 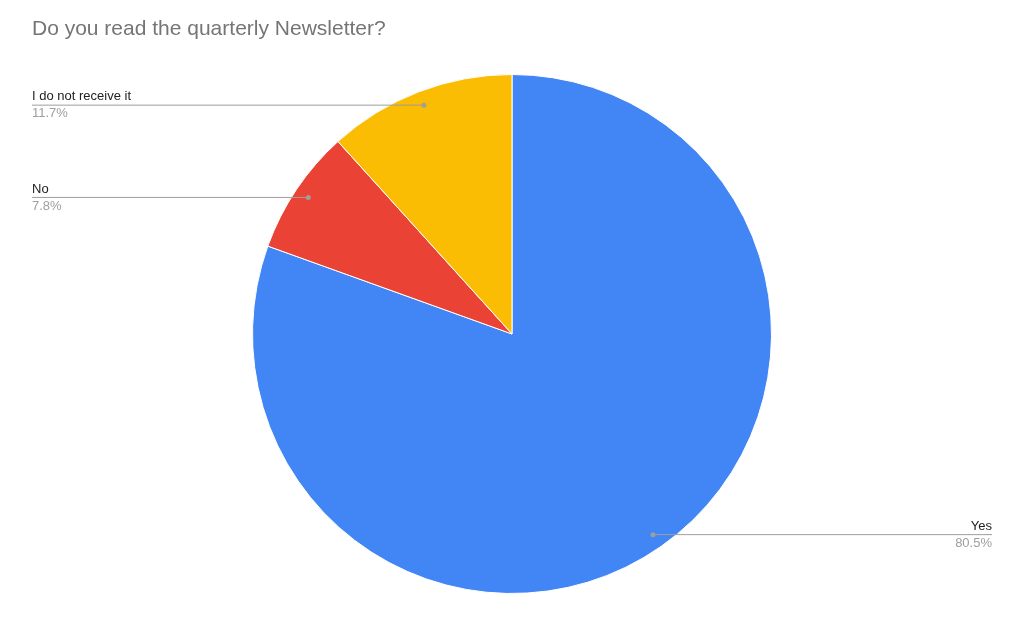 What do you see at coordinates (981, 525) in the screenshot?
I see `slice-label: Yes` at bounding box center [981, 525].